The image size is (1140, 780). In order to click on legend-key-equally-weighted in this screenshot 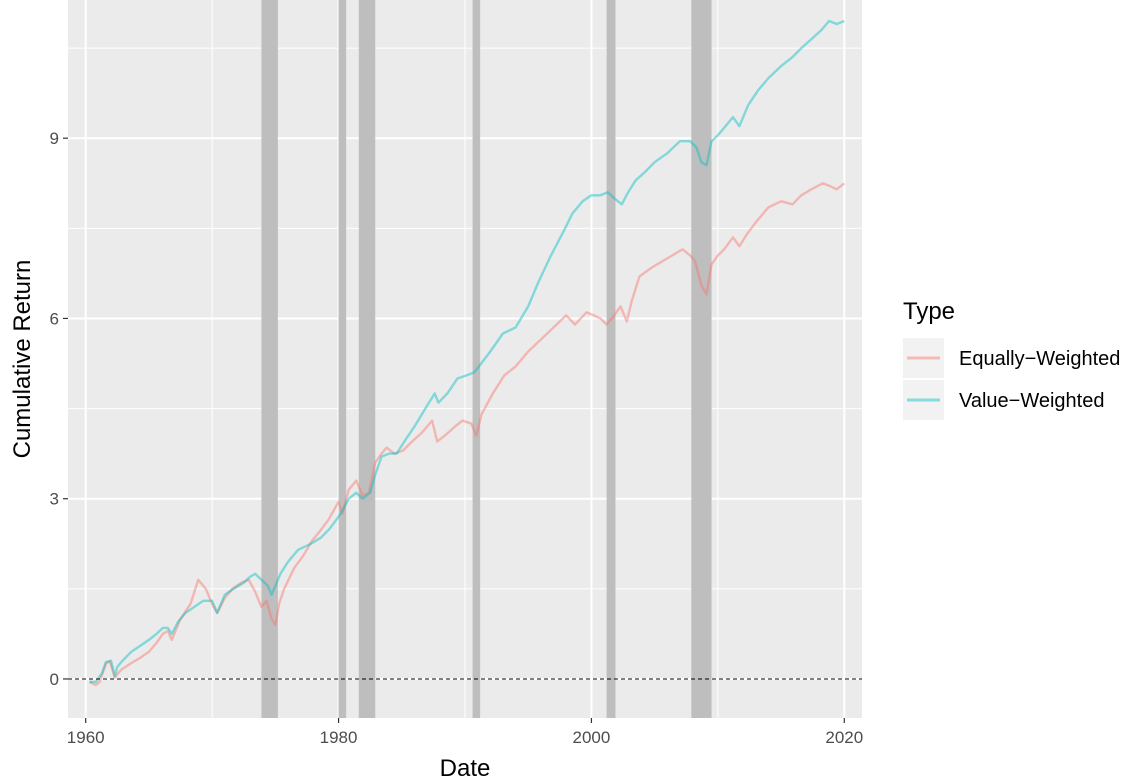, I will do `click(923, 358)`.